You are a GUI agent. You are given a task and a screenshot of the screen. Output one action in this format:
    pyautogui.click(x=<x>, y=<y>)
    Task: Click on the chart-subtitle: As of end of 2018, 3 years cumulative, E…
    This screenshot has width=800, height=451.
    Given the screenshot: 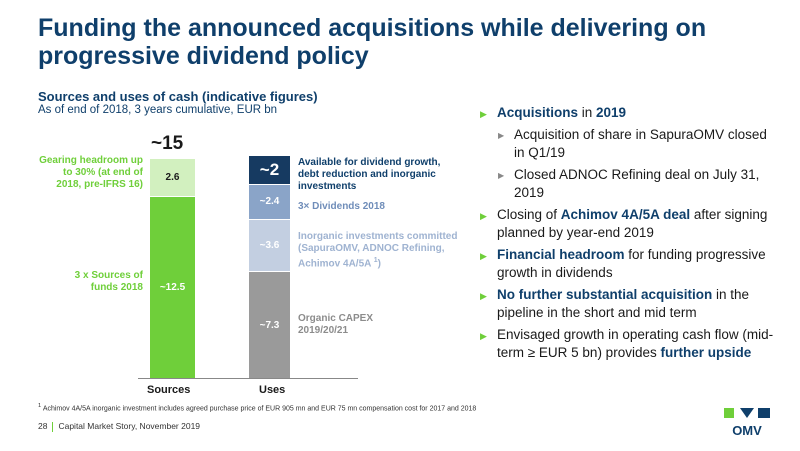 What is the action you would take?
    pyautogui.click(x=158, y=110)
    